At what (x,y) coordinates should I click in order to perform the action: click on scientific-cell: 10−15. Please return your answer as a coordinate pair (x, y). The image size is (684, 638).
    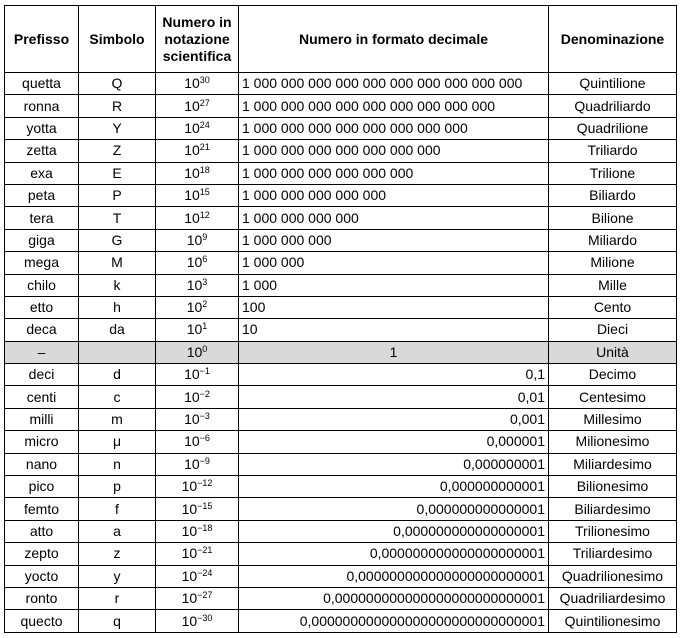
    Looking at the image, I should click on (197, 509).